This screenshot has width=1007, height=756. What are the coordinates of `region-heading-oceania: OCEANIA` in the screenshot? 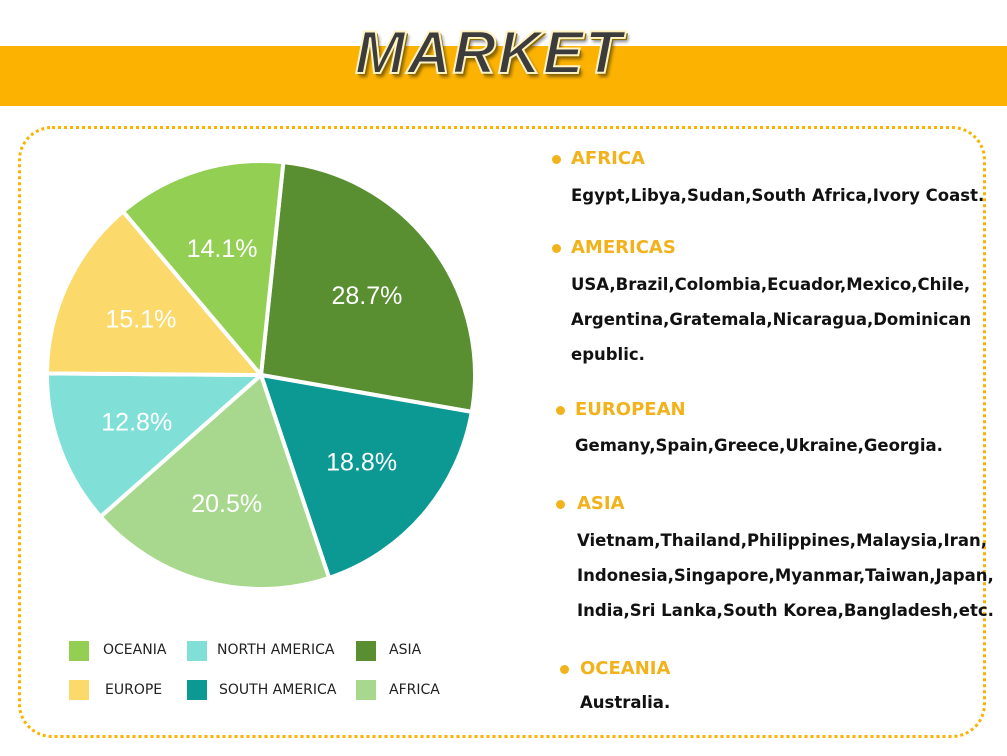 It's located at (625, 668).